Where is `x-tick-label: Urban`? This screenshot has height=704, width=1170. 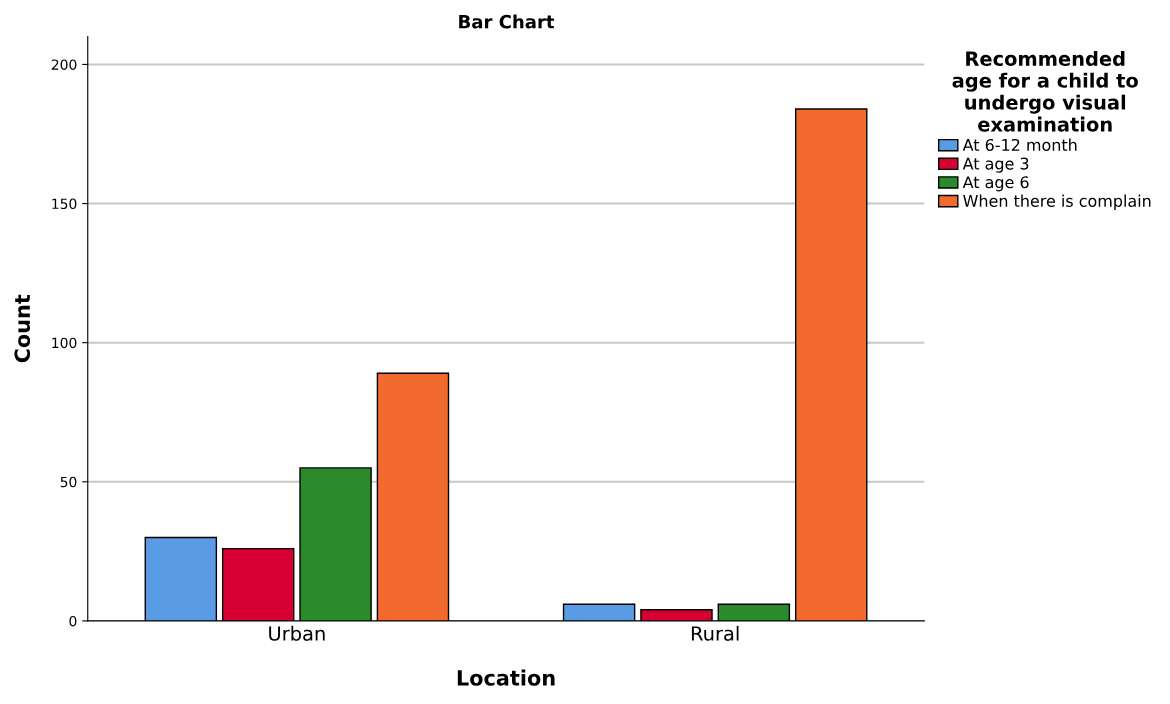
x-tick-label: Urban is located at coordinates (297, 633).